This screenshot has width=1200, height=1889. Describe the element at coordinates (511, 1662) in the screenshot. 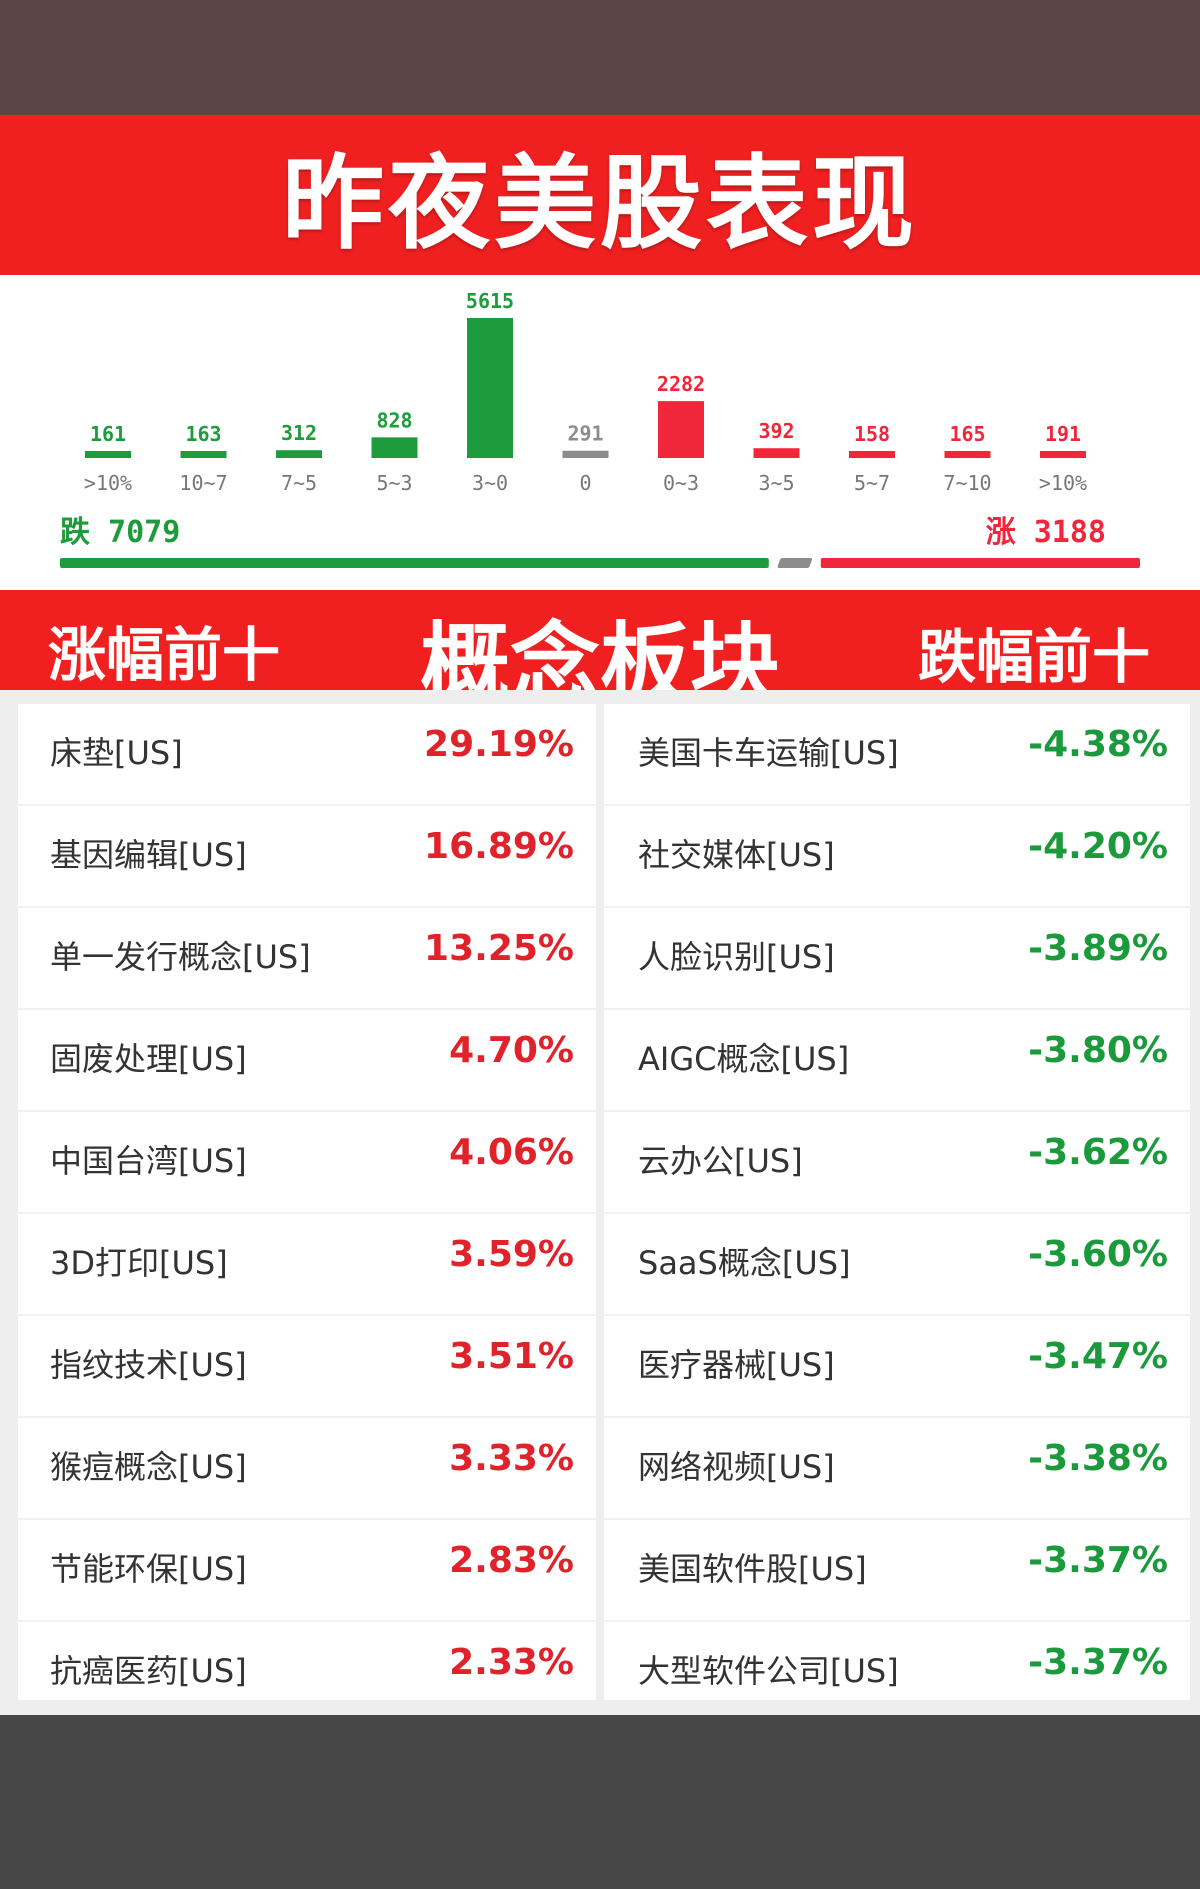

I see `gainer-sector-change: 2.33%` at that location.